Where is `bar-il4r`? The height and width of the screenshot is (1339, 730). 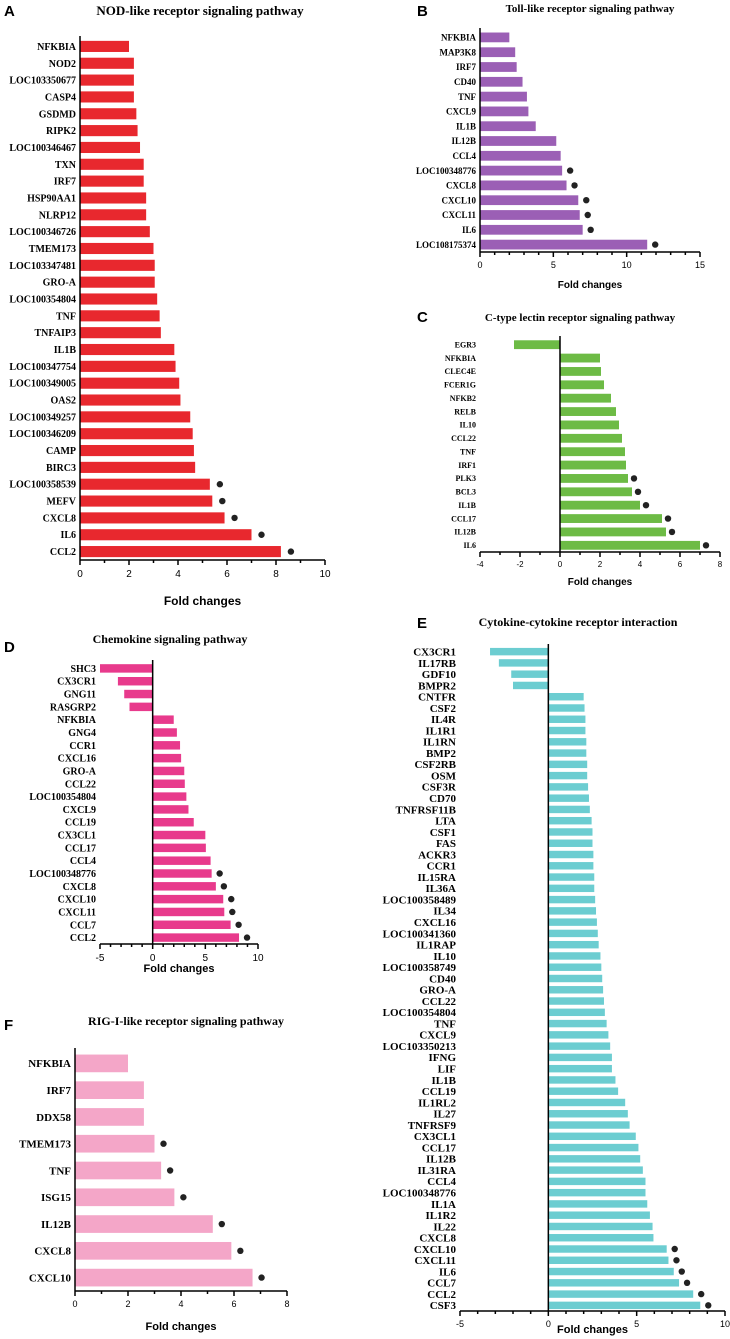 bar-il4r is located at coordinates (567, 719).